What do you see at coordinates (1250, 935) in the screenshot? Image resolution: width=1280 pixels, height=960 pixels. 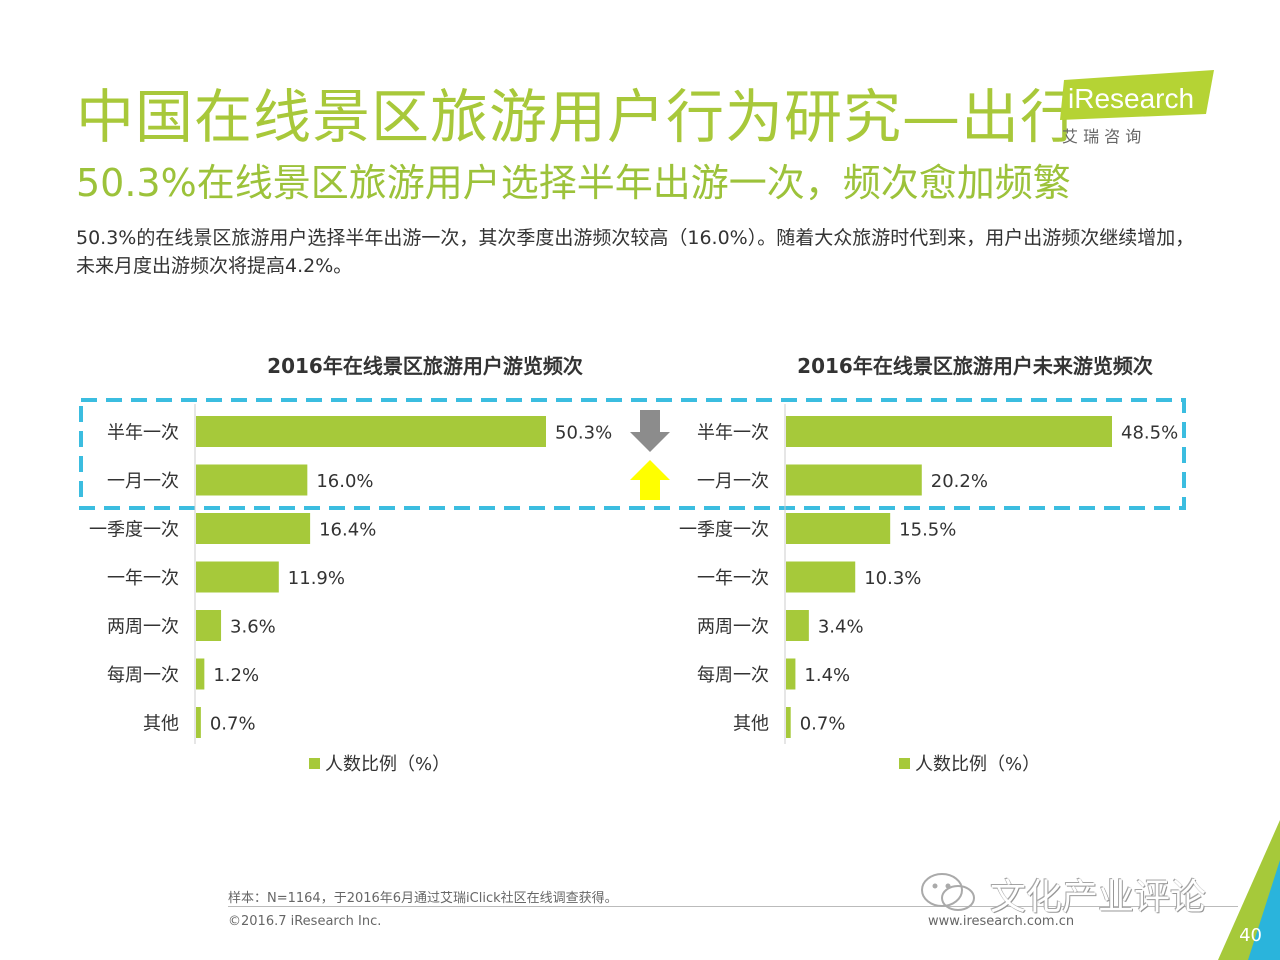 I see `page-number: 40` at bounding box center [1250, 935].